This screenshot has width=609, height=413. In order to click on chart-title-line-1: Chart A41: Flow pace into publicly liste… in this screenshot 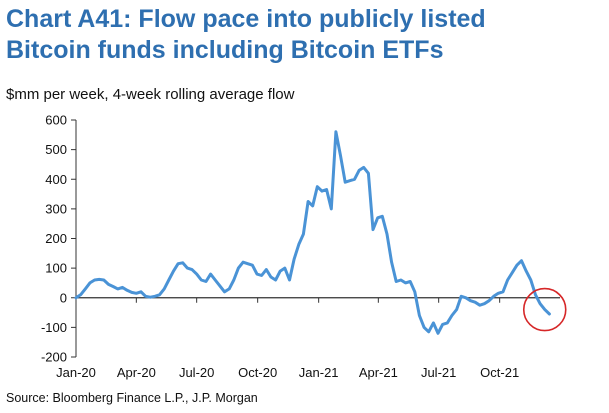, I will do `click(246, 19)`.